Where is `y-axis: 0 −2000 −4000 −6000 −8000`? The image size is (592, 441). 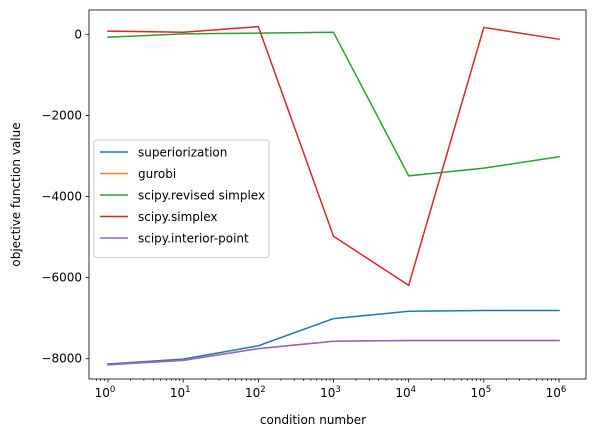 y-axis: 0 −2000 −4000 −6000 −8000 is located at coordinates (65, 196).